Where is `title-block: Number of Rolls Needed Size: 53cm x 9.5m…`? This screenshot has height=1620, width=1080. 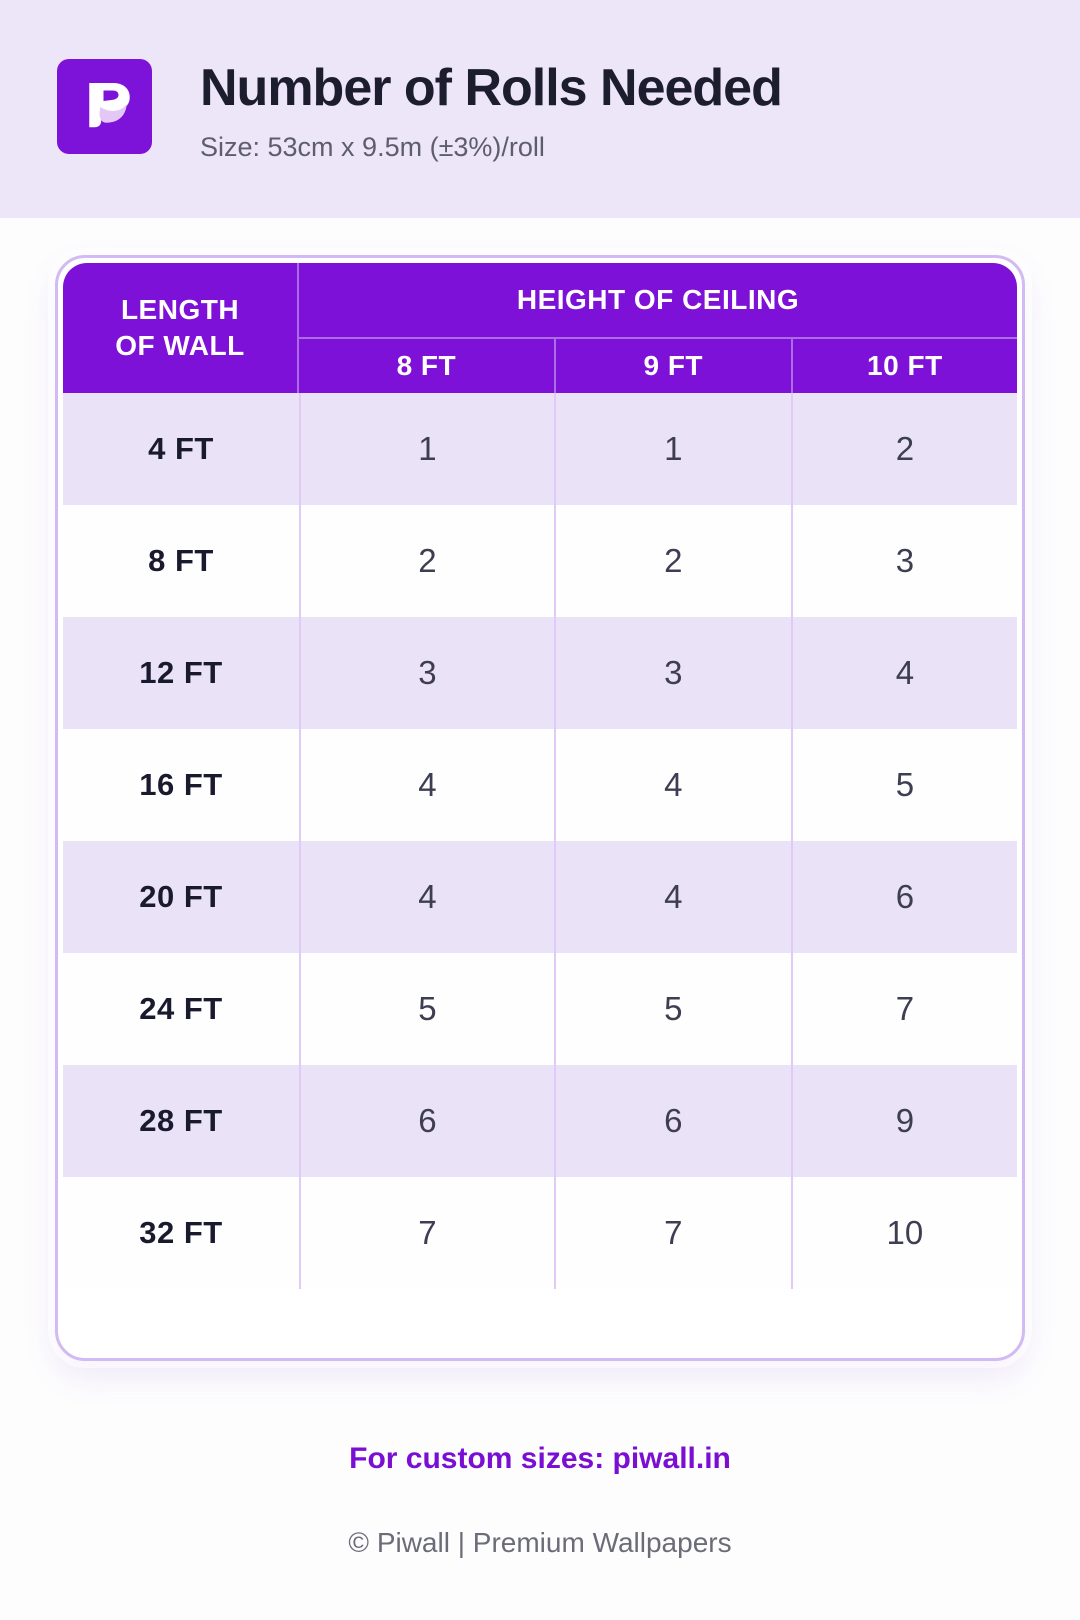
title-block: Number of Rolls Needed Size: 53cm x 9.5m… is located at coordinates (491, 110).